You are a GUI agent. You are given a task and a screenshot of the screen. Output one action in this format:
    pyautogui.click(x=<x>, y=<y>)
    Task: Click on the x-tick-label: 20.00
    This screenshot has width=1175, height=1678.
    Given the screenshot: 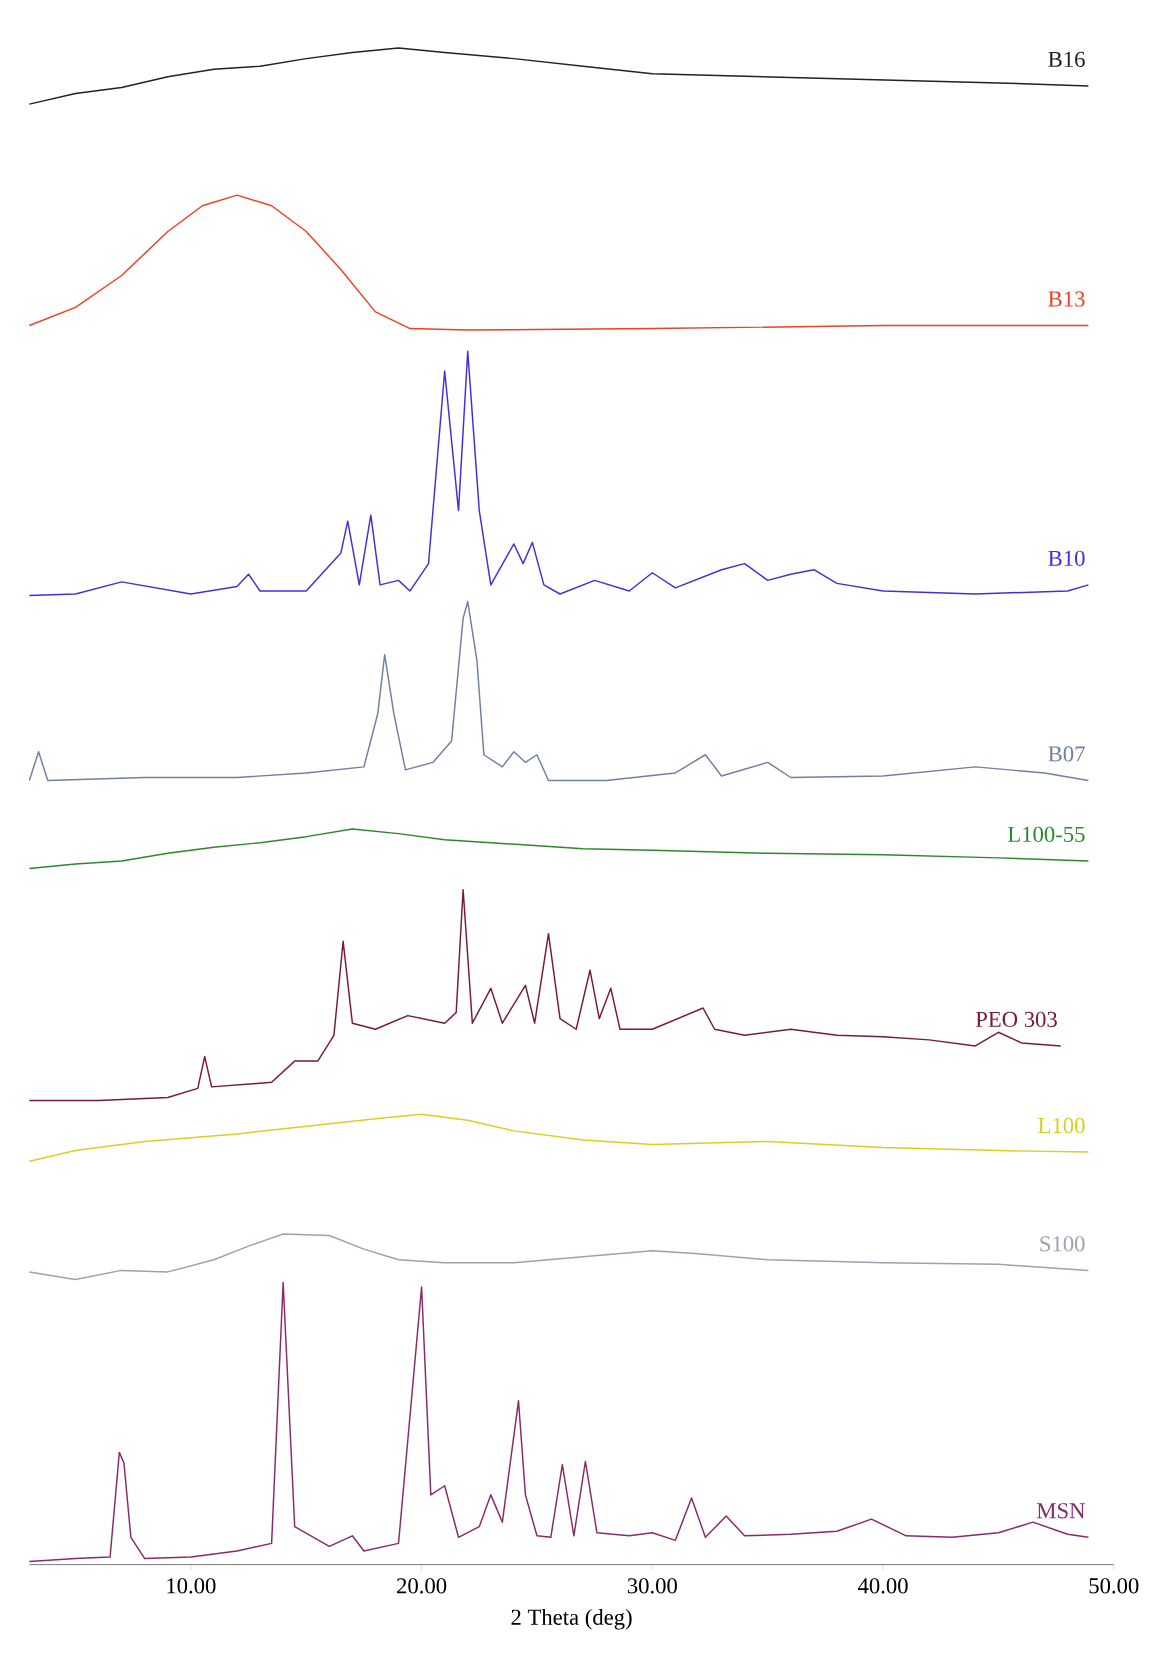 What is the action you would take?
    pyautogui.click(x=422, y=1586)
    